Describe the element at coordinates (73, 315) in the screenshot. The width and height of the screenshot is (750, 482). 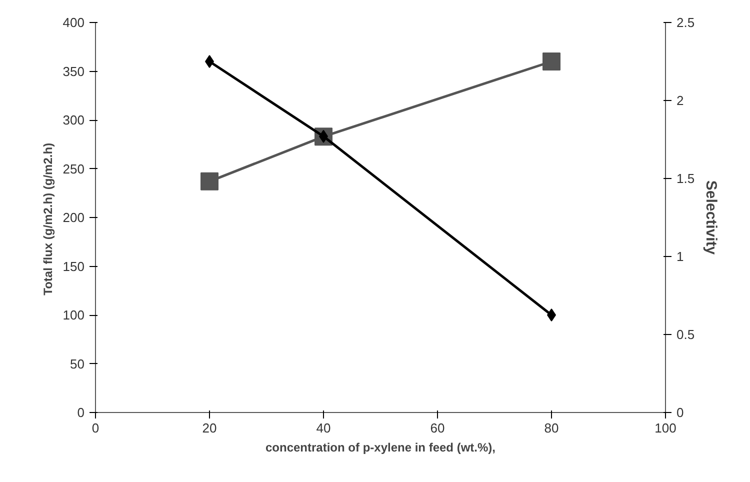
I see `y-tick-label: 100` at that location.